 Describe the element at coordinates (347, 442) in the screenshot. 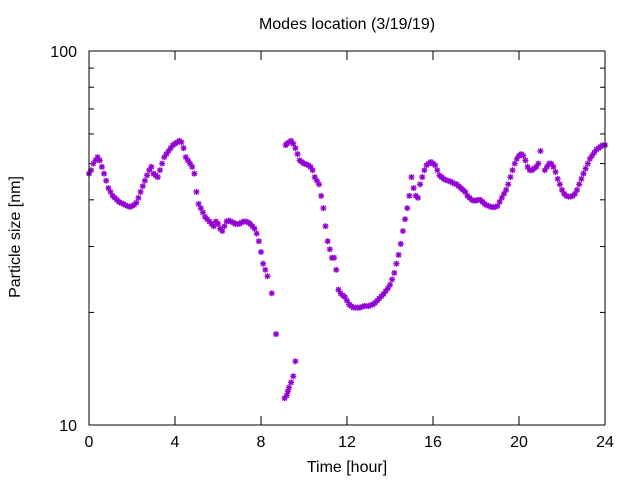

I see `x-tick-label: 12` at that location.